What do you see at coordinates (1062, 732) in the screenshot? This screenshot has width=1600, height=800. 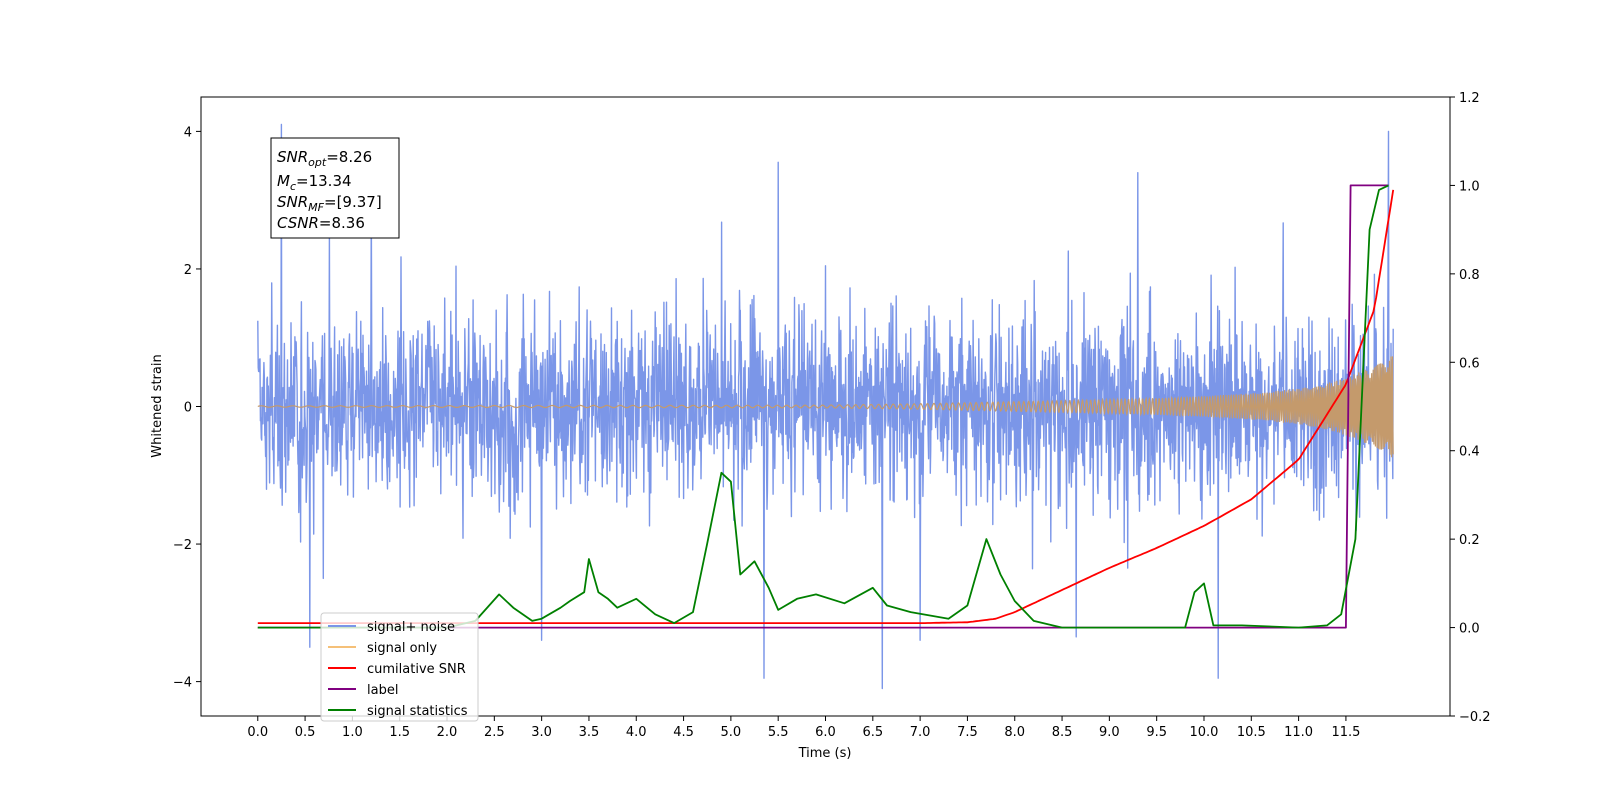 I see `x-tick-label: 8.5` at bounding box center [1062, 732].